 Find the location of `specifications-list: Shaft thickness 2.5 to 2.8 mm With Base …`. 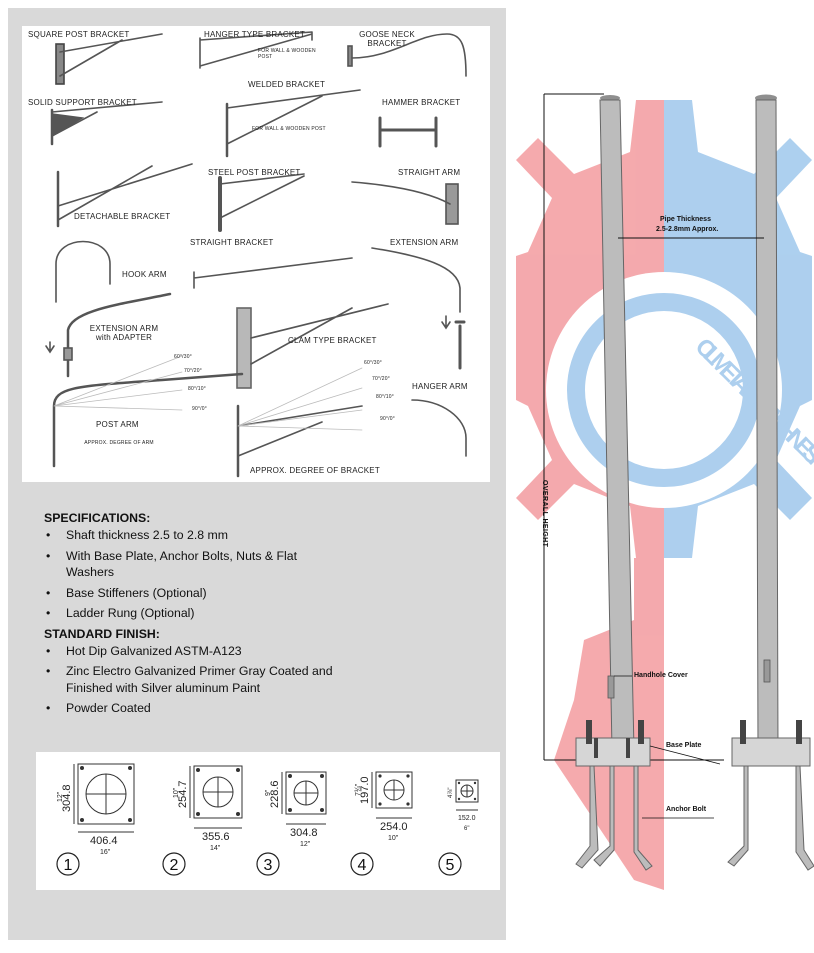

specifications-list: Shaft thickness 2.5 to 2.8 mm With Base … is located at coordinates (194, 574).